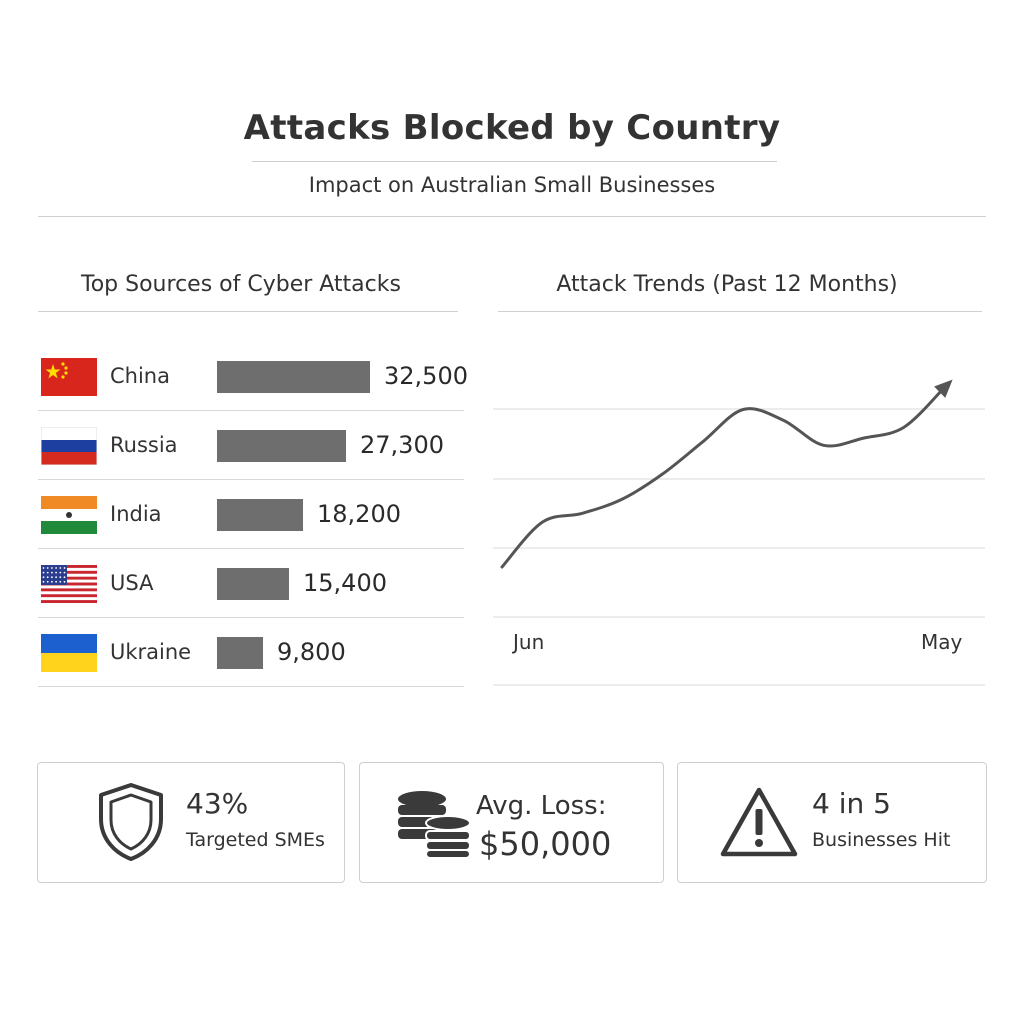  Describe the element at coordinates (512, 128) in the screenshot. I see `page-title: Attacks Blocked by Country` at that location.